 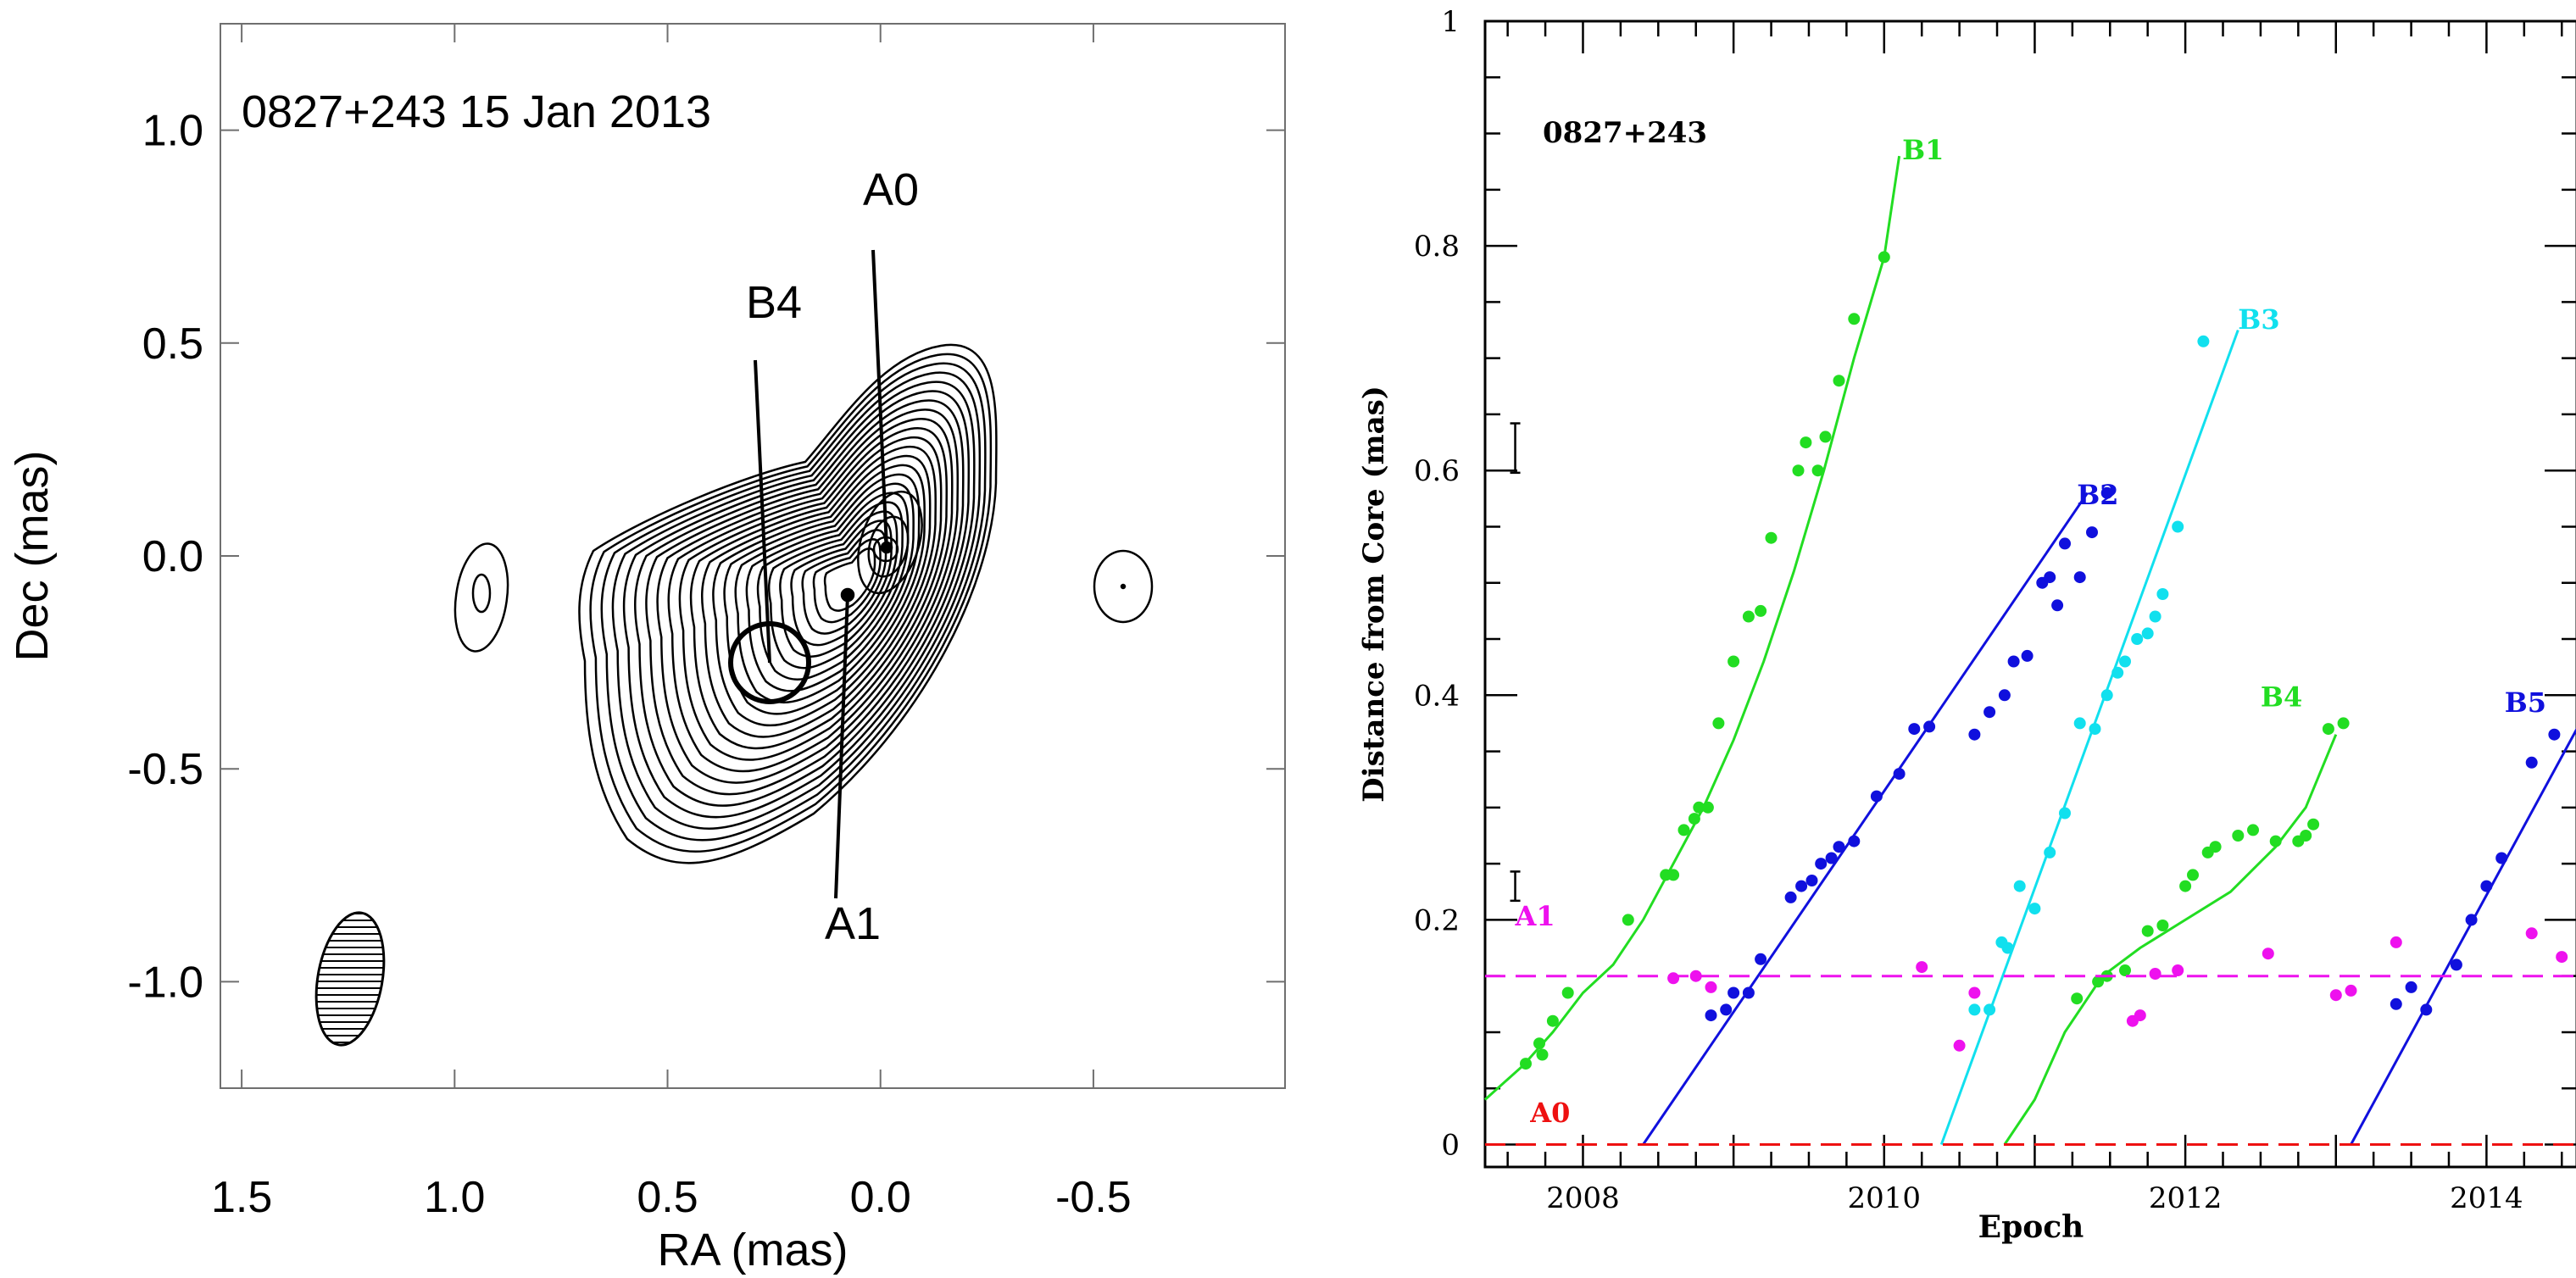 I want to click on contour-rings, so click(x=791, y=603).